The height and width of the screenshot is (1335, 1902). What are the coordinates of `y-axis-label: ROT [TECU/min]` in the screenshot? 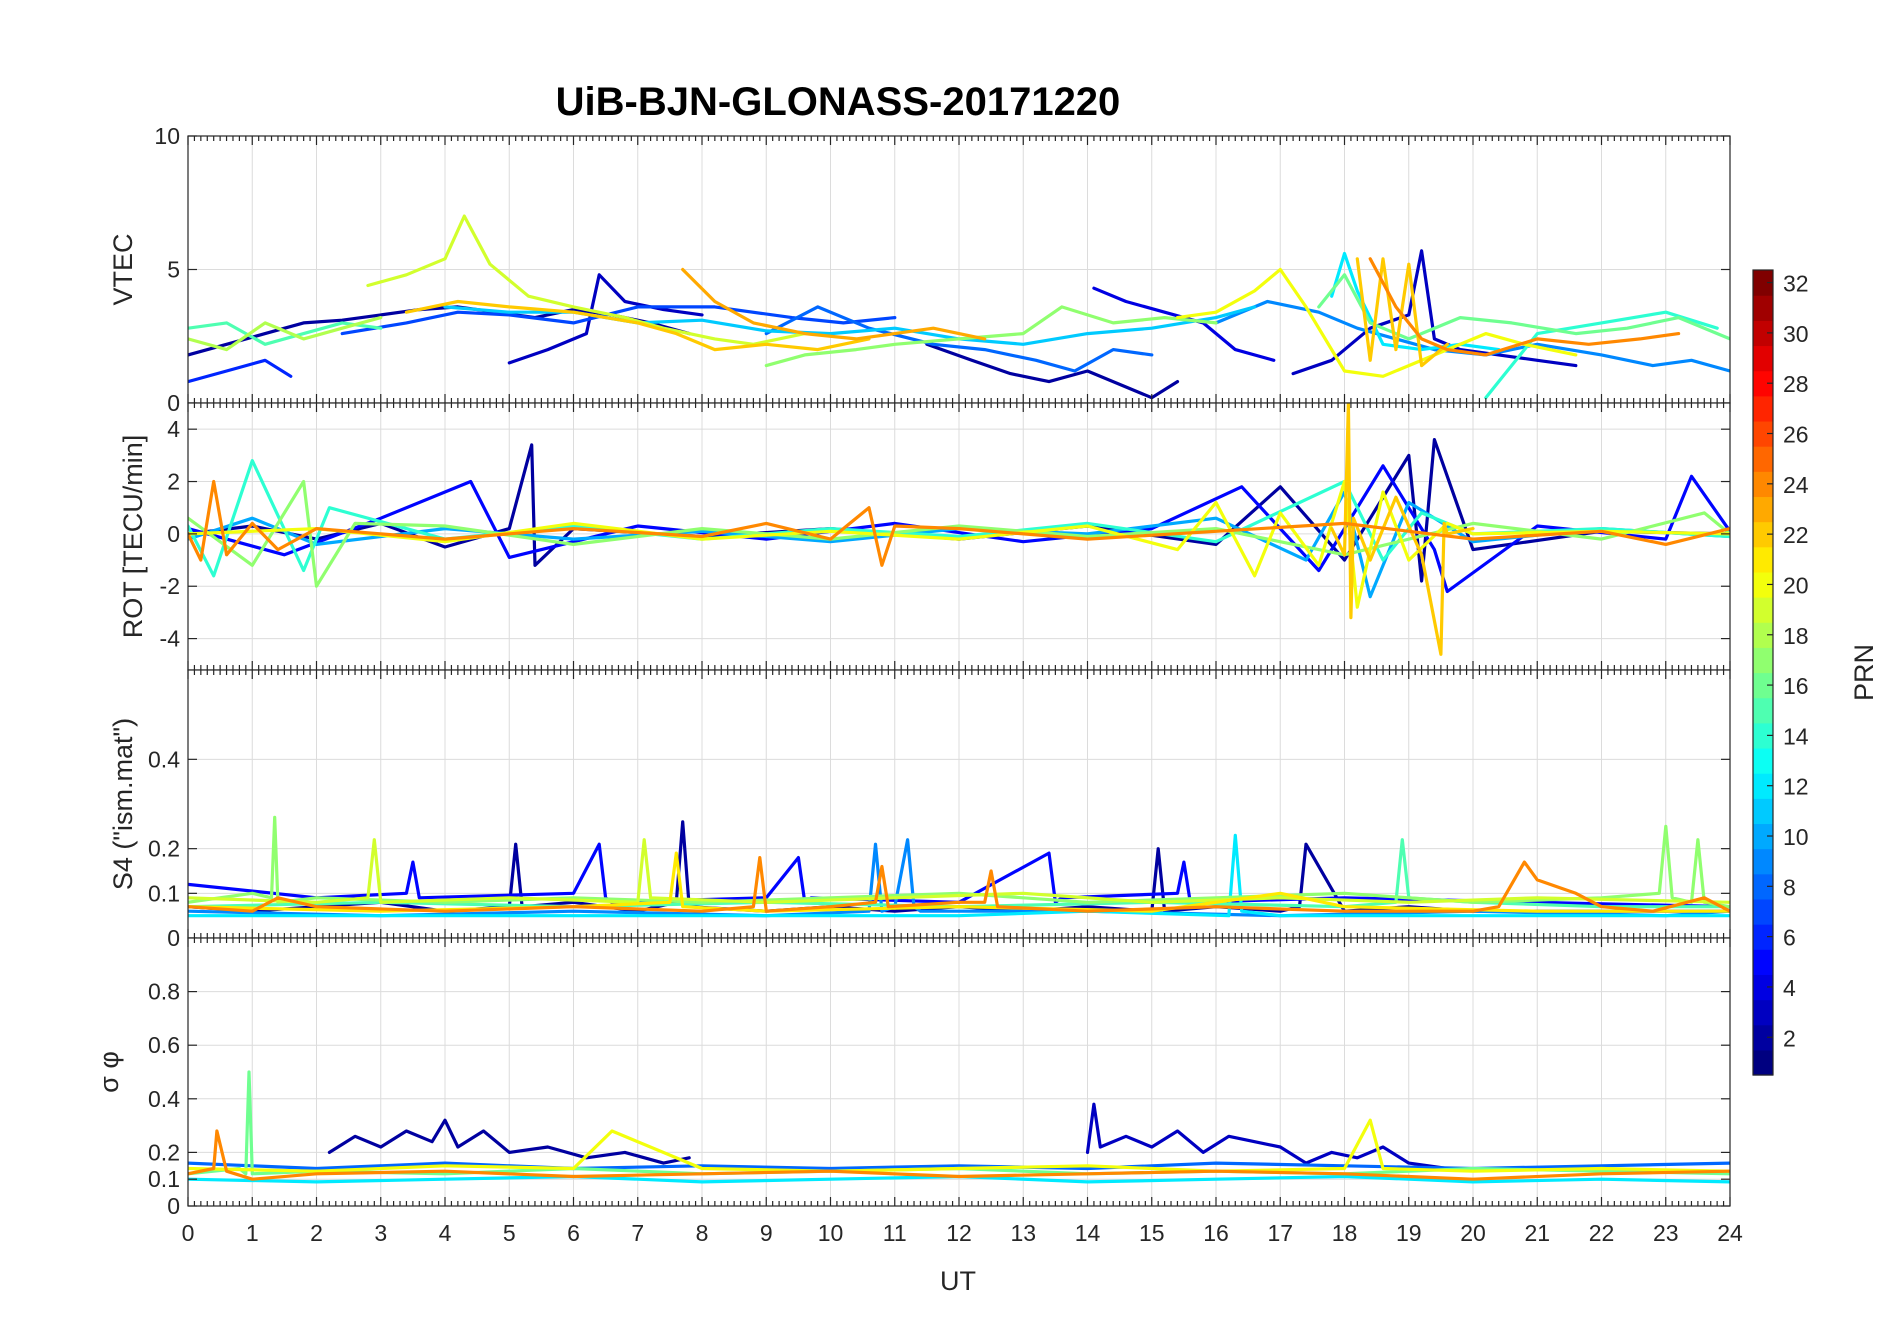 It's located at (133, 537).